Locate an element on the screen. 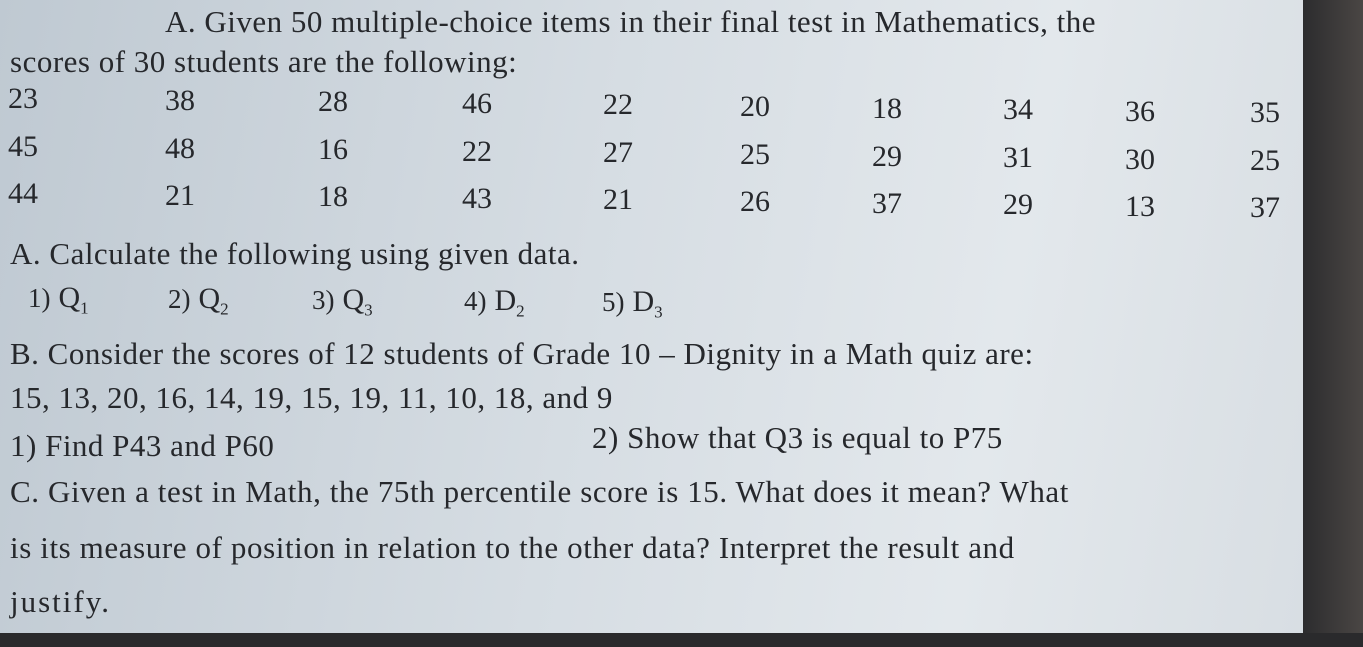 This screenshot has width=1363, height=647. item-number: 2) is located at coordinates (179, 299).